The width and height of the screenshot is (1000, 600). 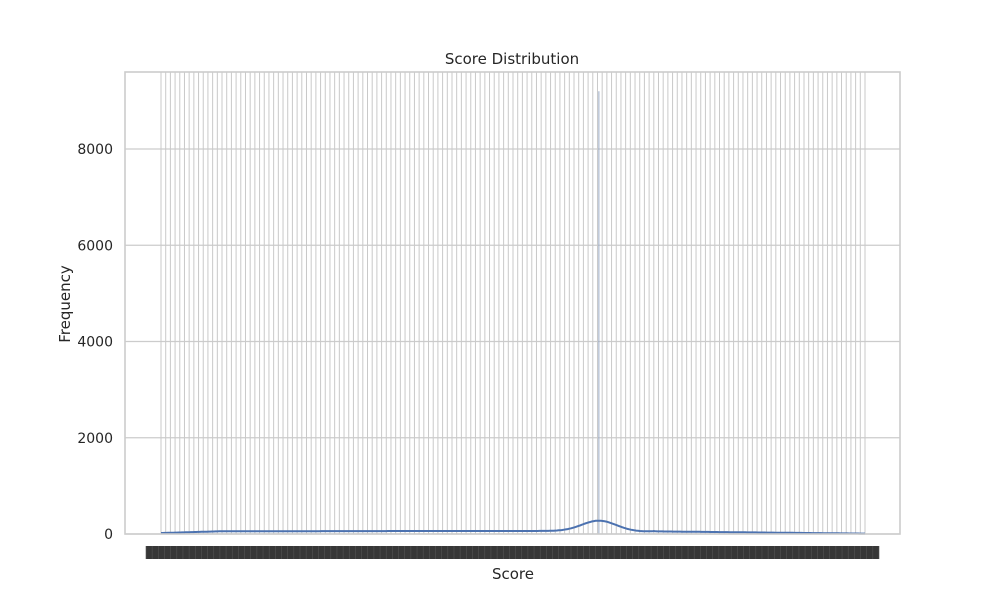 I want to click on y-axis-ticks: 0 2000 4000 6000 8000, so click(x=95, y=342).